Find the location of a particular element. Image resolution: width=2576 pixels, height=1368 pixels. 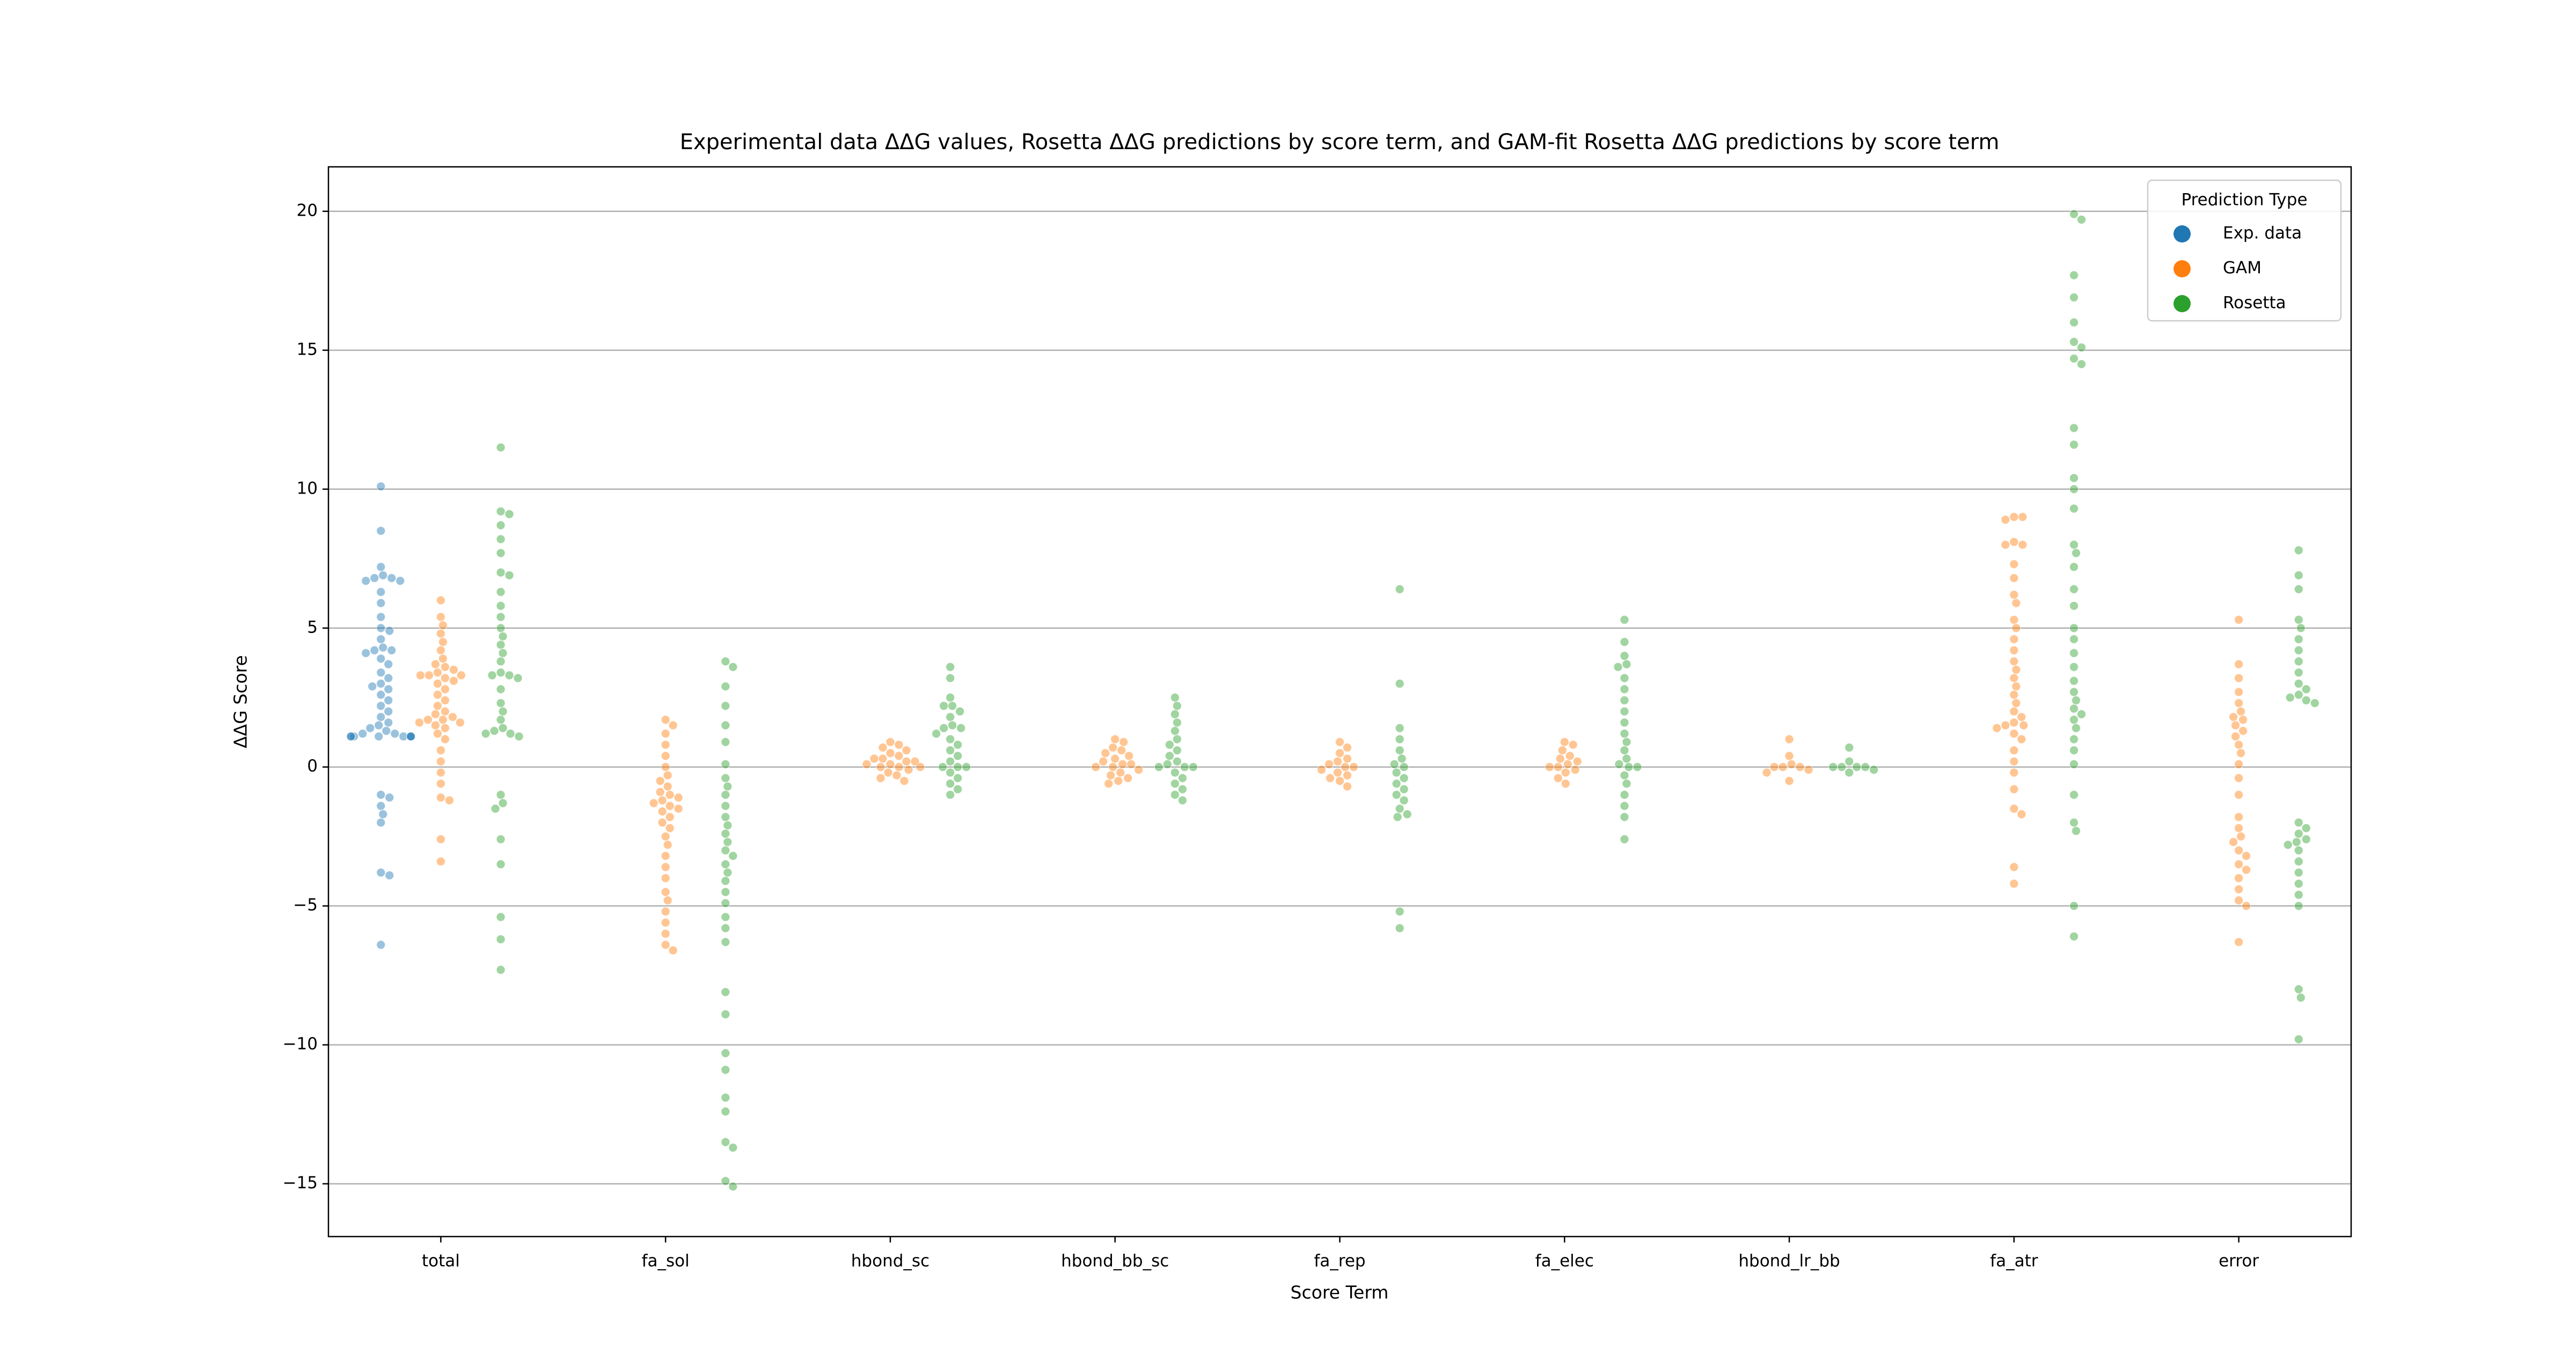

y-tick-label: −15 is located at coordinates (300, 1183).